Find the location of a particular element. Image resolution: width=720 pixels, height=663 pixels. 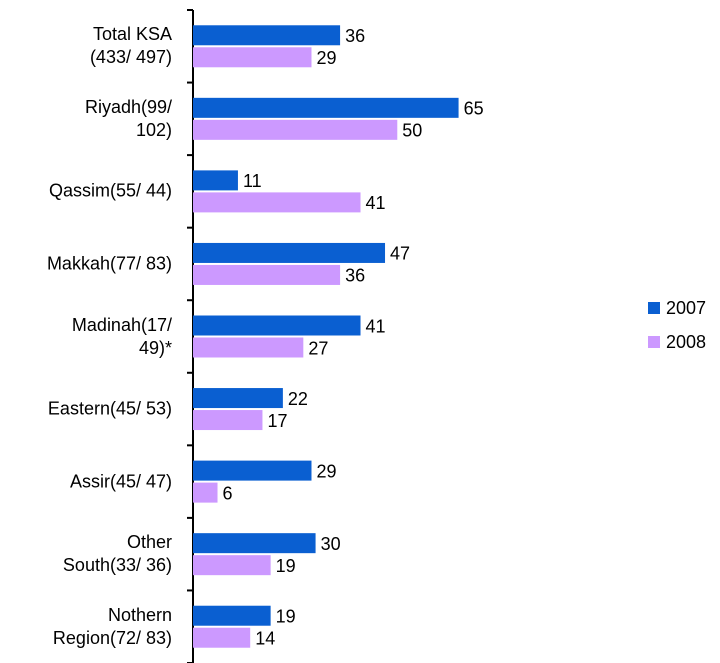

category-label: Nothern Region(72/ 83) is located at coordinates (112, 626).